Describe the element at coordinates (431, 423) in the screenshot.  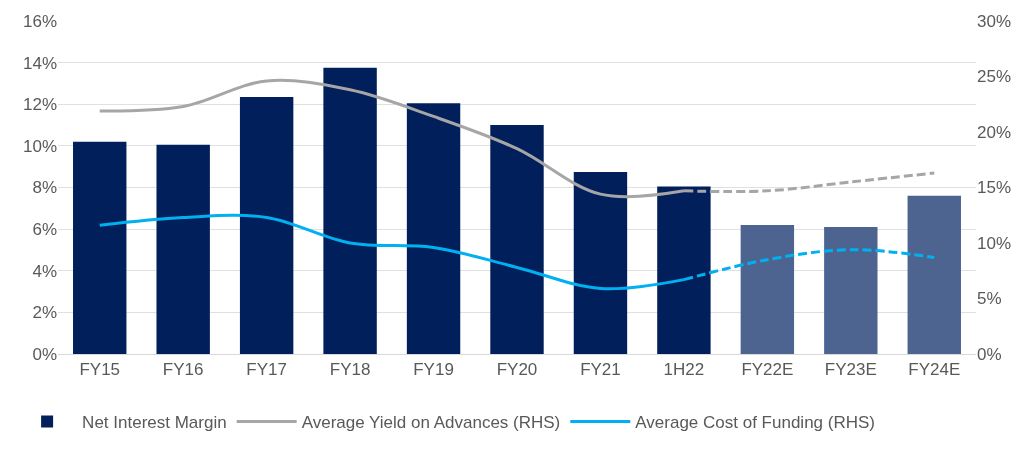
I see `legend-label: Average Yield on Advances (RHS)` at that location.